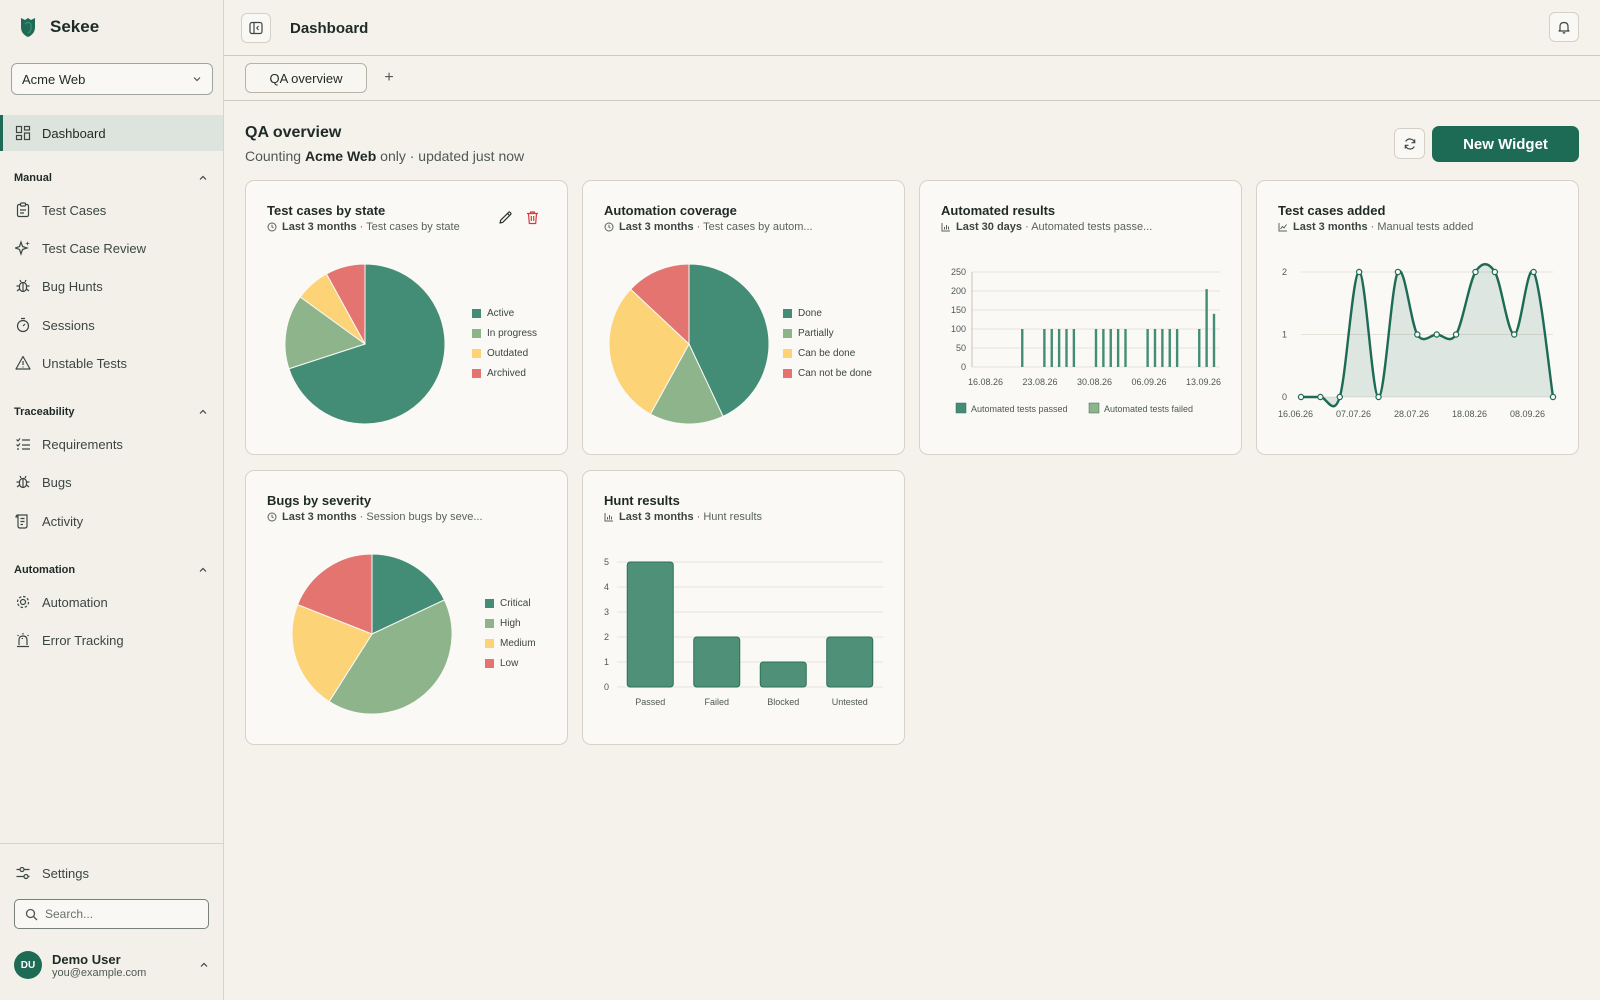 The image size is (1600, 1000). Describe the element at coordinates (510, 603) in the screenshot. I see `legend-item: Critical` at that location.